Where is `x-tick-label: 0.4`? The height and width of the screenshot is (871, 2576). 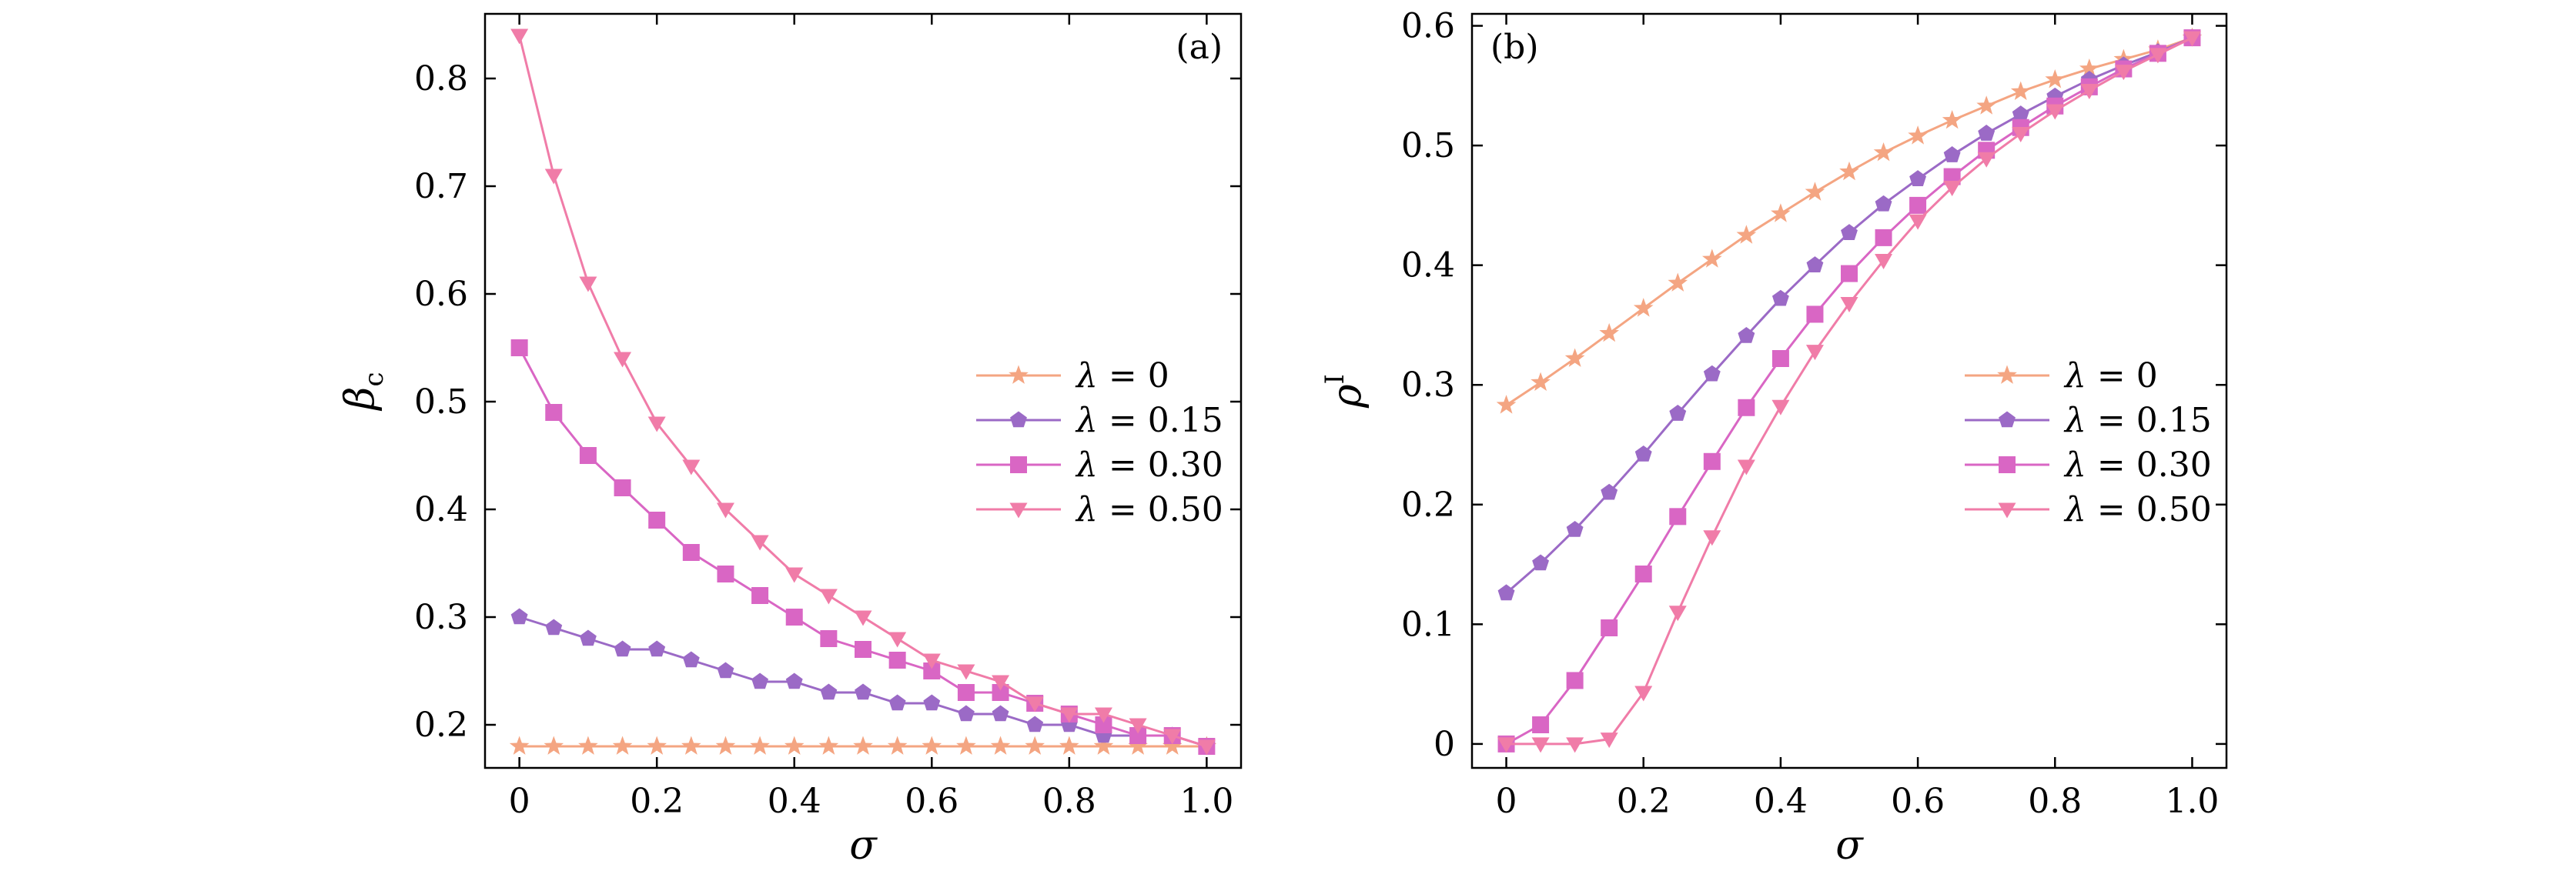 x-tick-label: 0.4 is located at coordinates (794, 801).